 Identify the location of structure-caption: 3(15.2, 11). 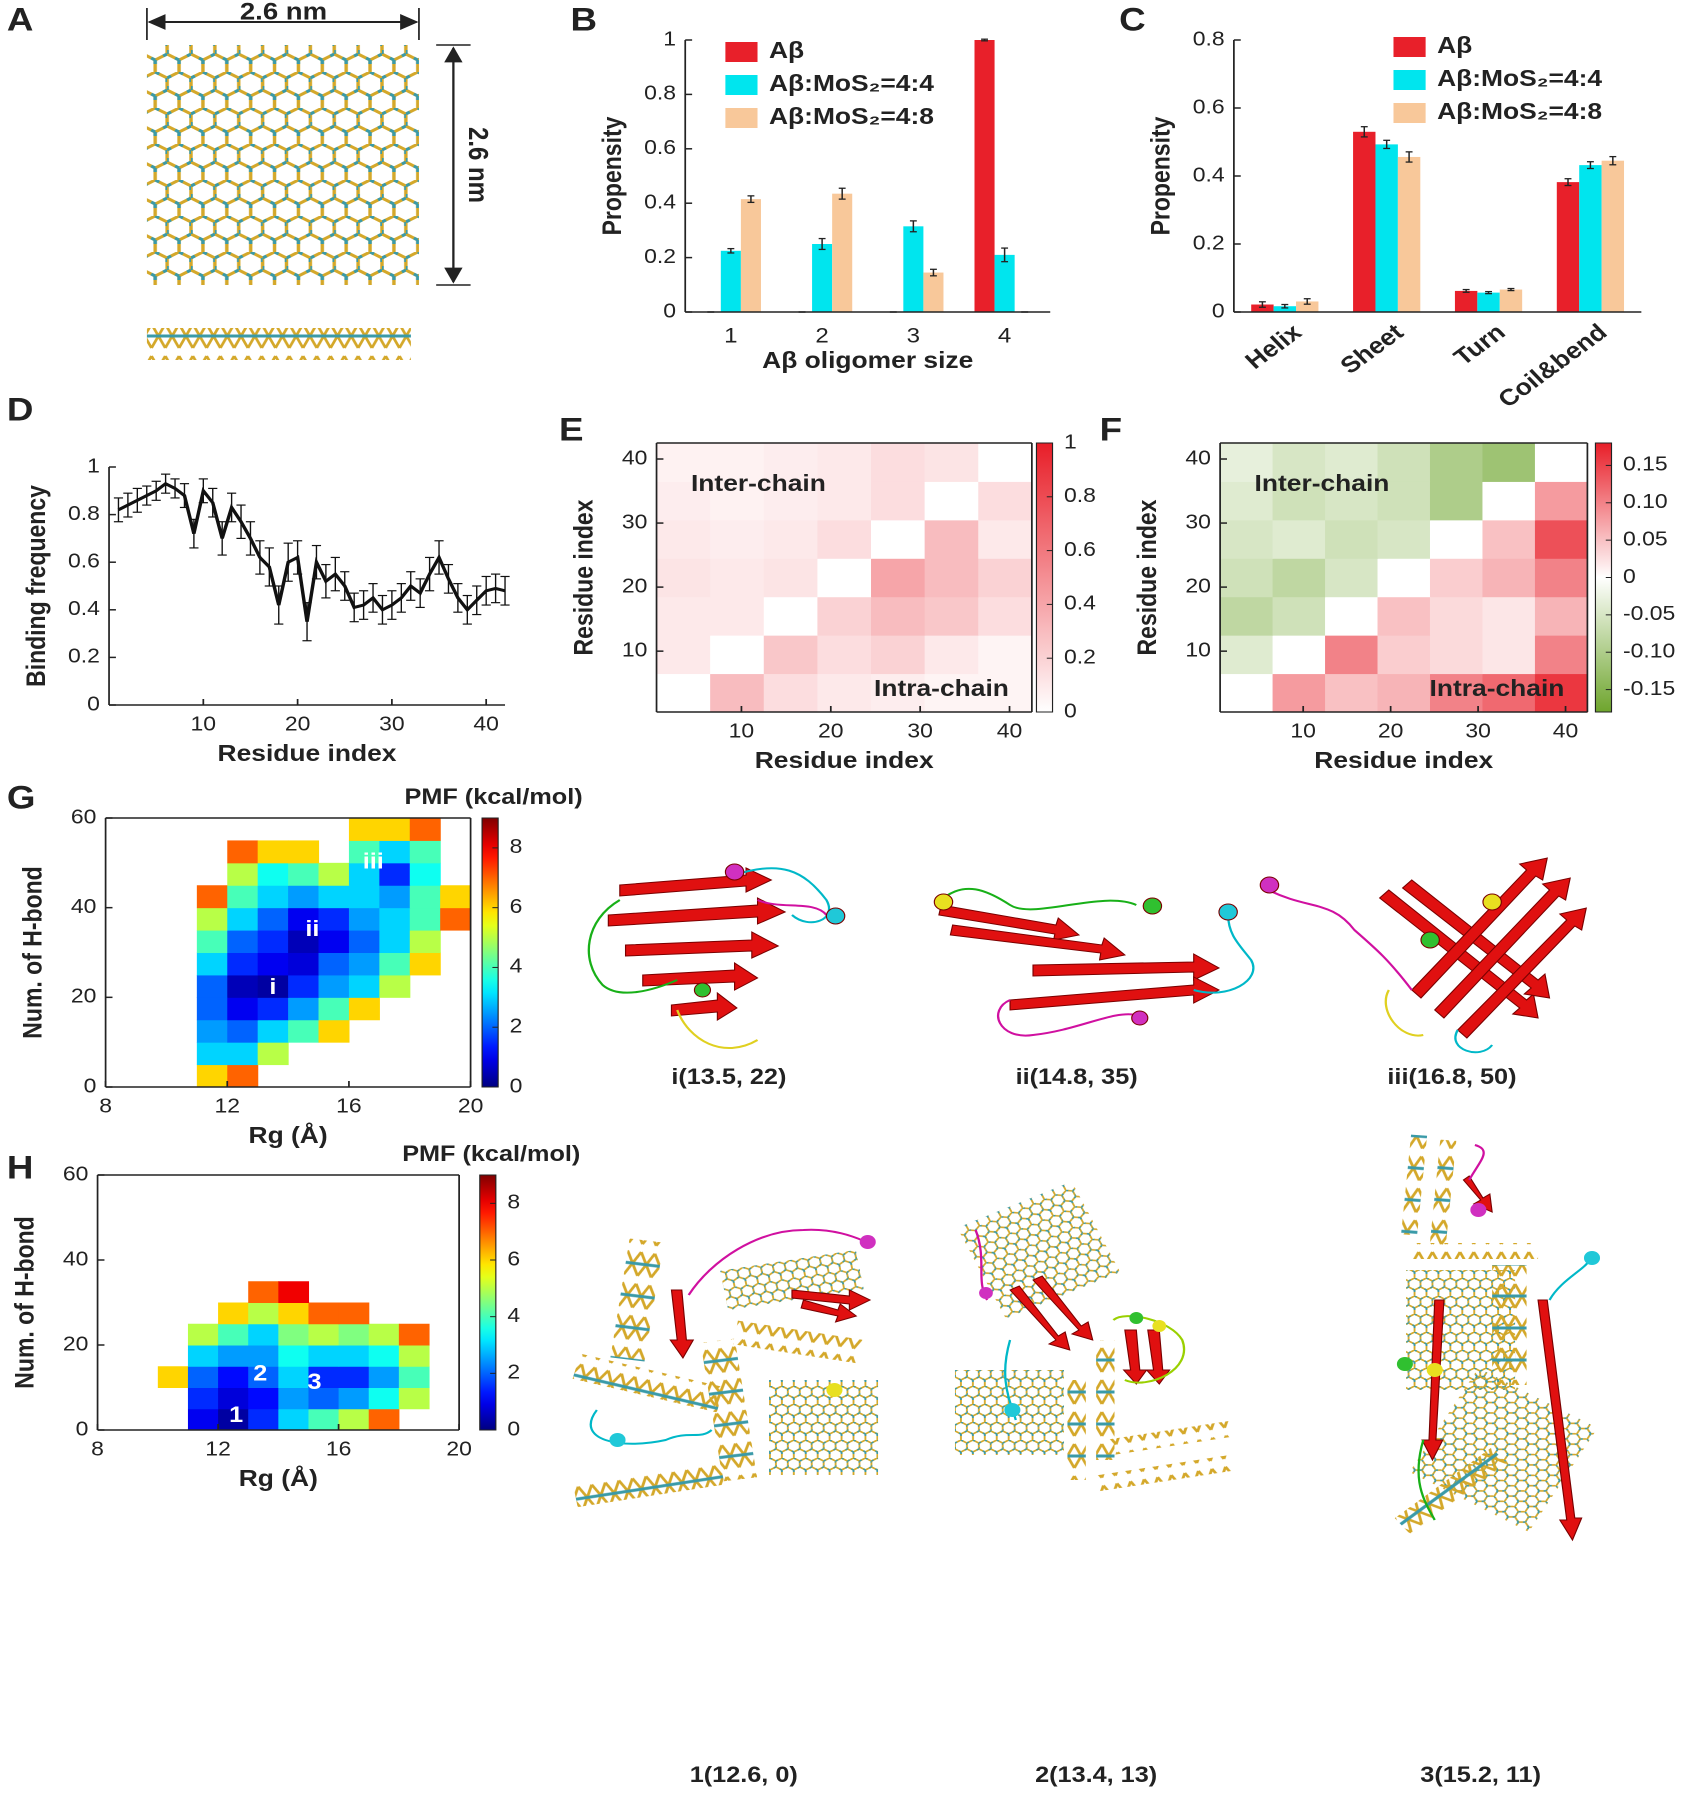
(1480, 1775).